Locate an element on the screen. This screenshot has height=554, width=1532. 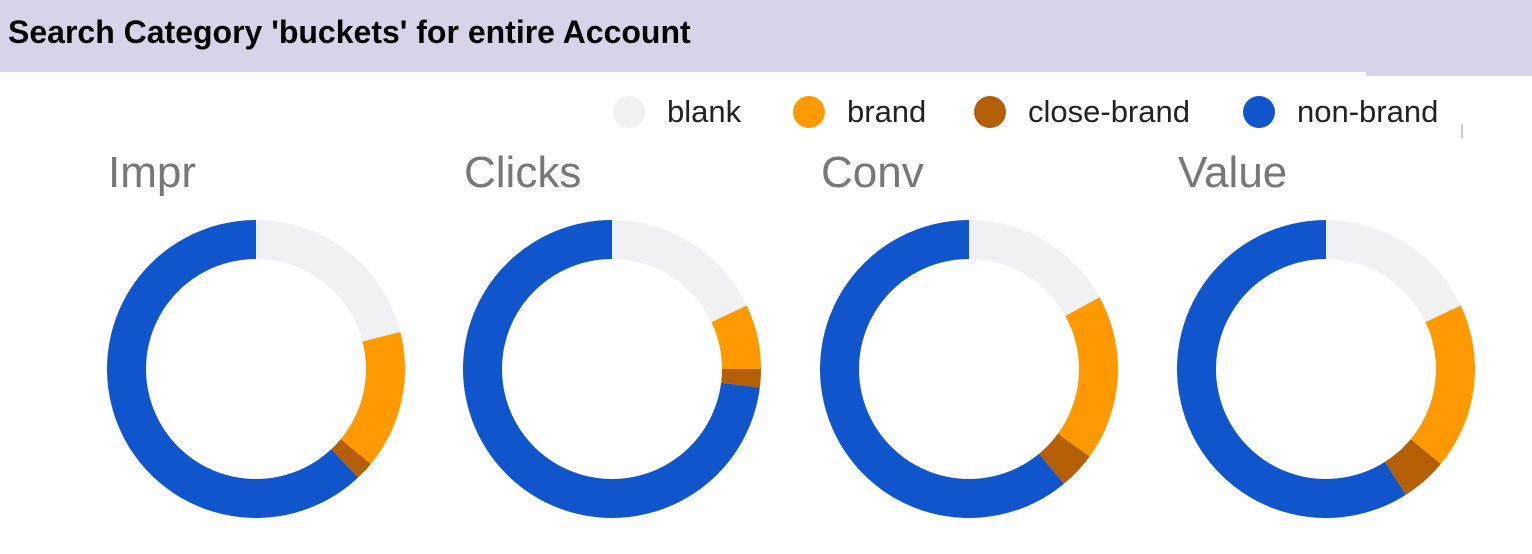
slice-value-brand is located at coordinates (1442, 384).